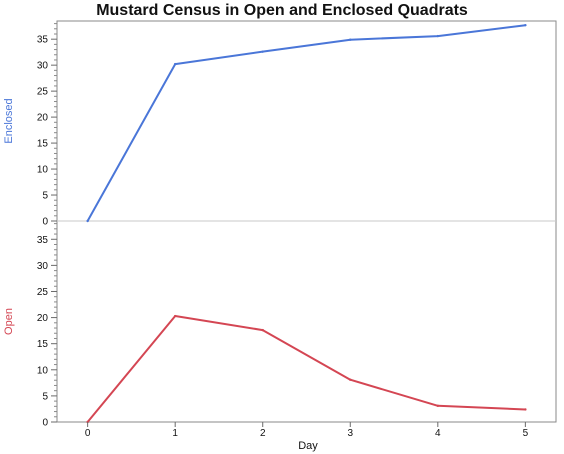 The height and width of the screenshot is (454, 564). What do you see at coordinates (350, 433) in the screenshot?
I see `x-tick-label: 3` at bounding box center [350, 433].